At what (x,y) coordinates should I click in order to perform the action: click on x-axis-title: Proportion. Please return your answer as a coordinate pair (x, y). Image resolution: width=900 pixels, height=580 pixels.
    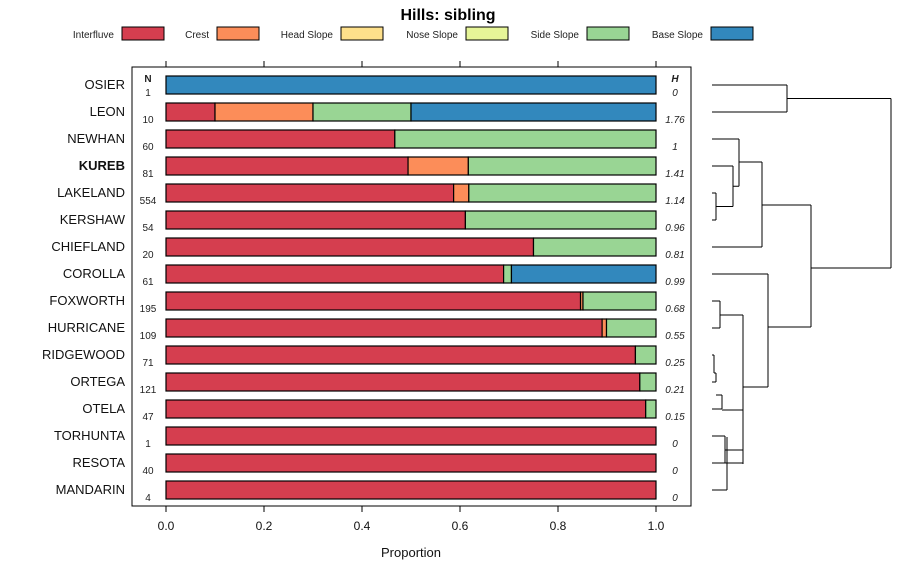
    Looking at the image, I should click on (411, 552).